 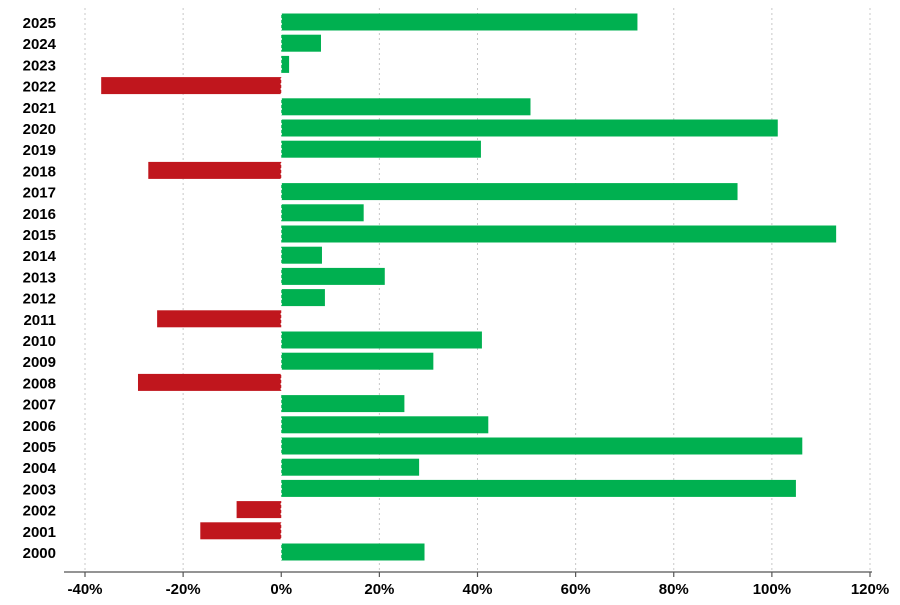 I want to click on bar-2024, so click(x=301, y=43).